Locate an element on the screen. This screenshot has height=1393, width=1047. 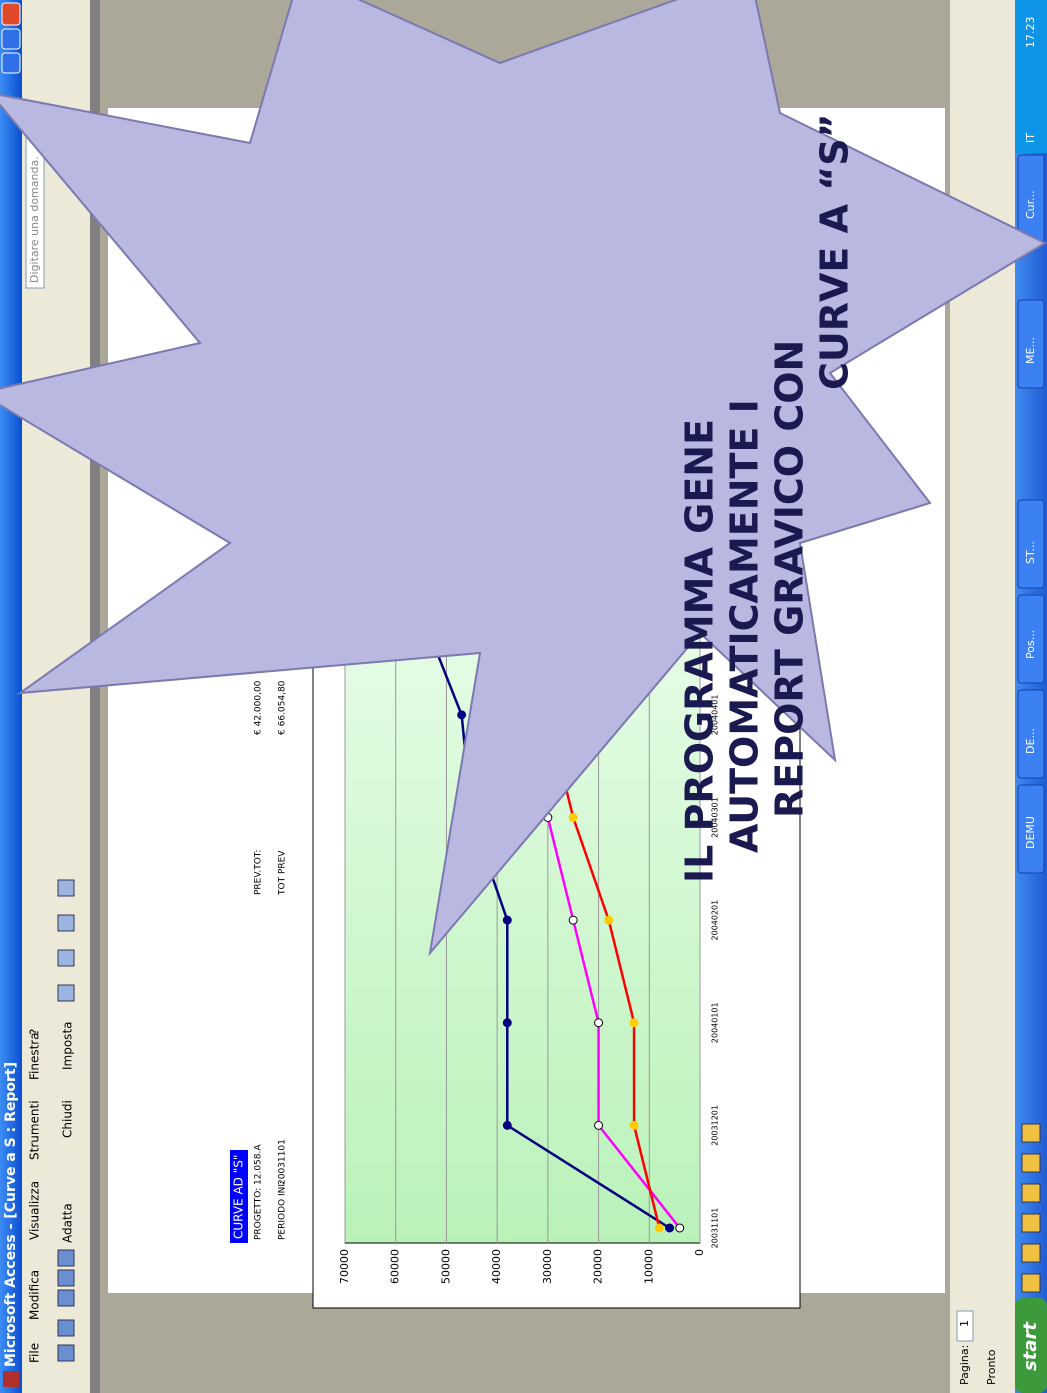
report-title: CURVE AD "S" is located at coordinates (239, 1197).